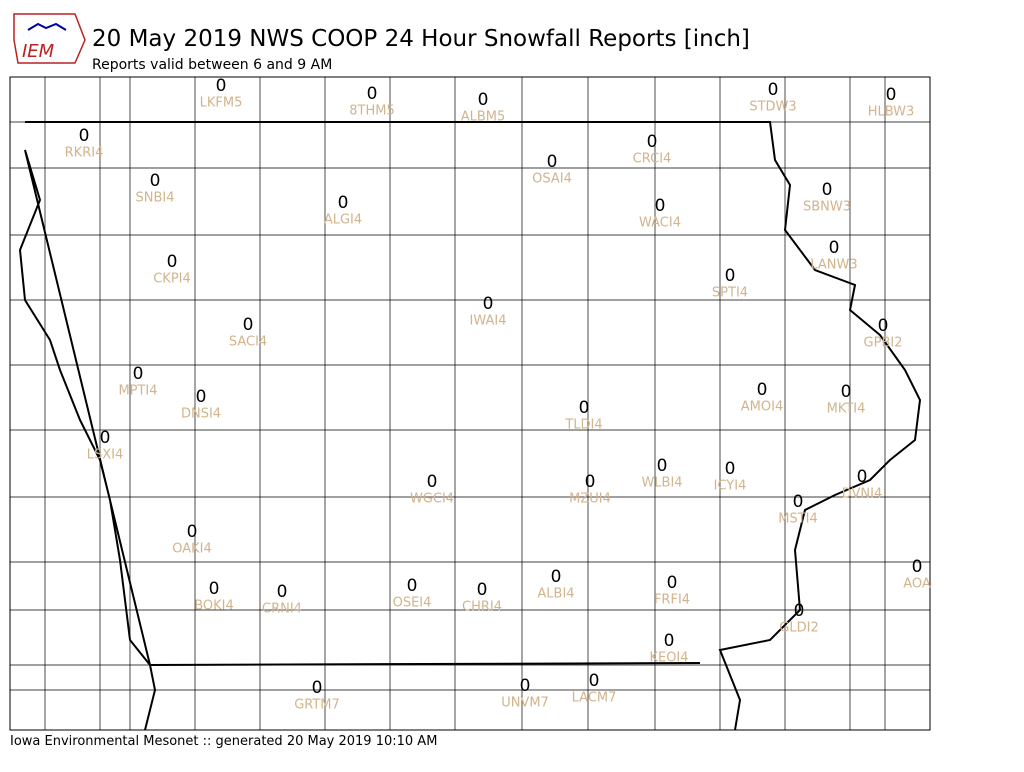 The image size is (1024, 772). I want to click on station-id: 8THM5, so click(371, 111).